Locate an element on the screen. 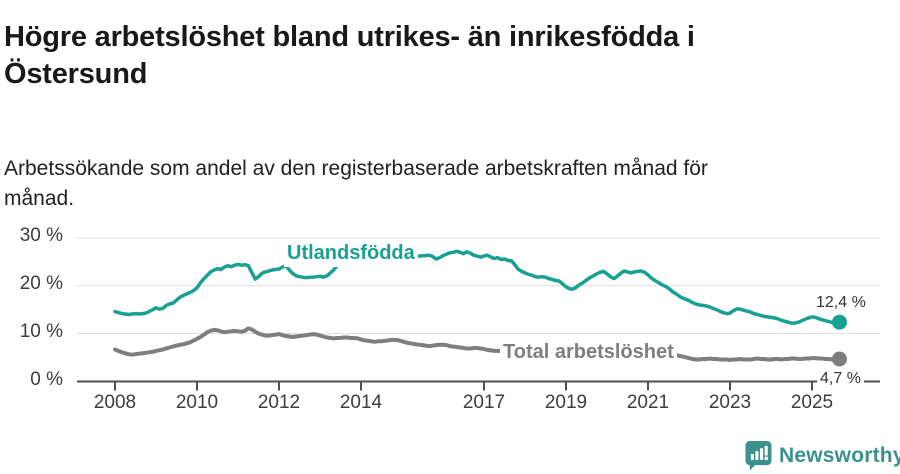 The width and height of the screenshot is (900, 474). x-tick-label-2008: 2008 is located at coordinates (115, 402).